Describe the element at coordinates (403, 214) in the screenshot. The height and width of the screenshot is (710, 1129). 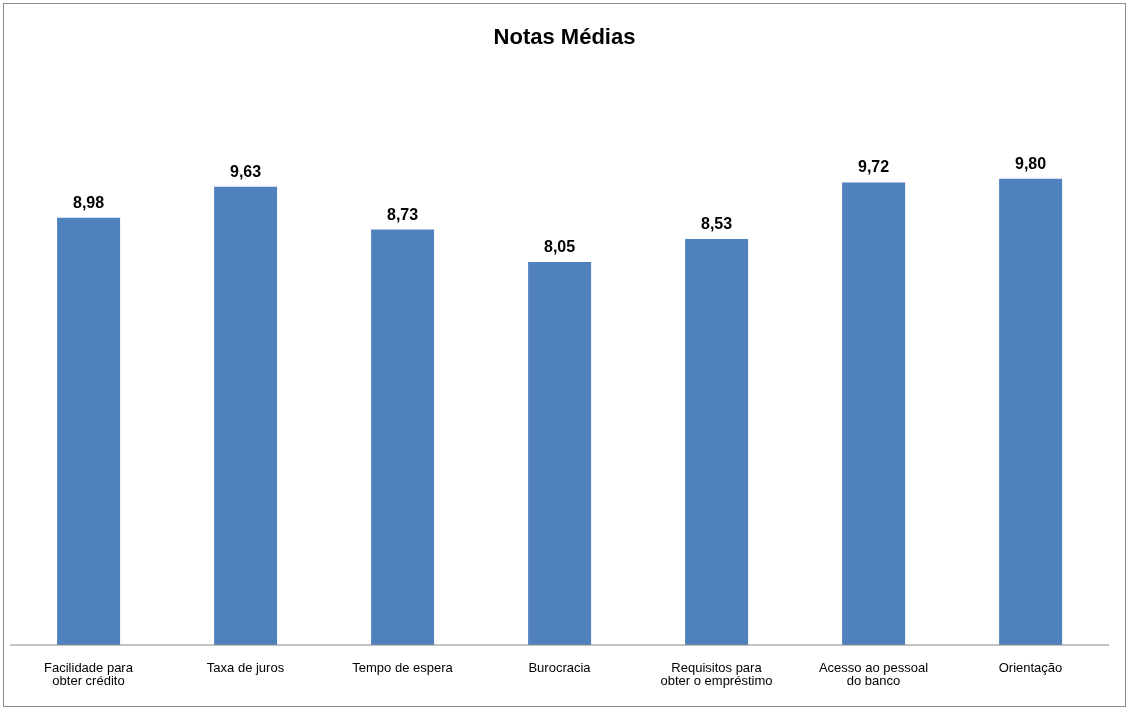
I see `data-label: 8,73` at that location.